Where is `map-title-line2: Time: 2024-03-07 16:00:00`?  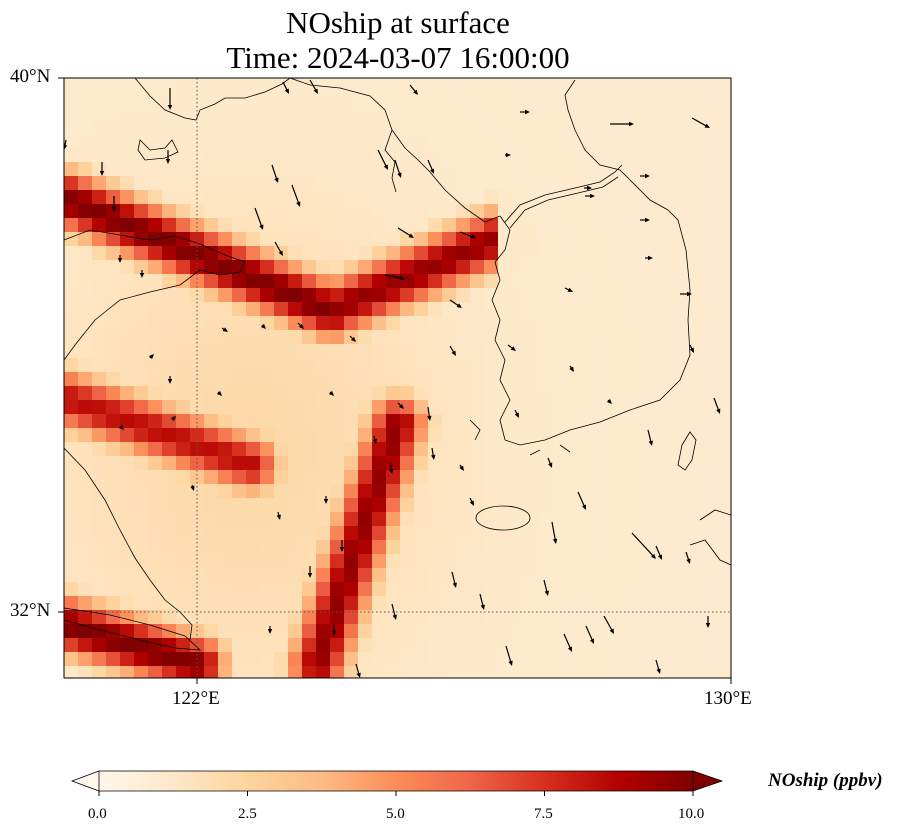 map-title-line2: Time: 2024-03-07 16:00:00 is located at coordinates (398, 57).